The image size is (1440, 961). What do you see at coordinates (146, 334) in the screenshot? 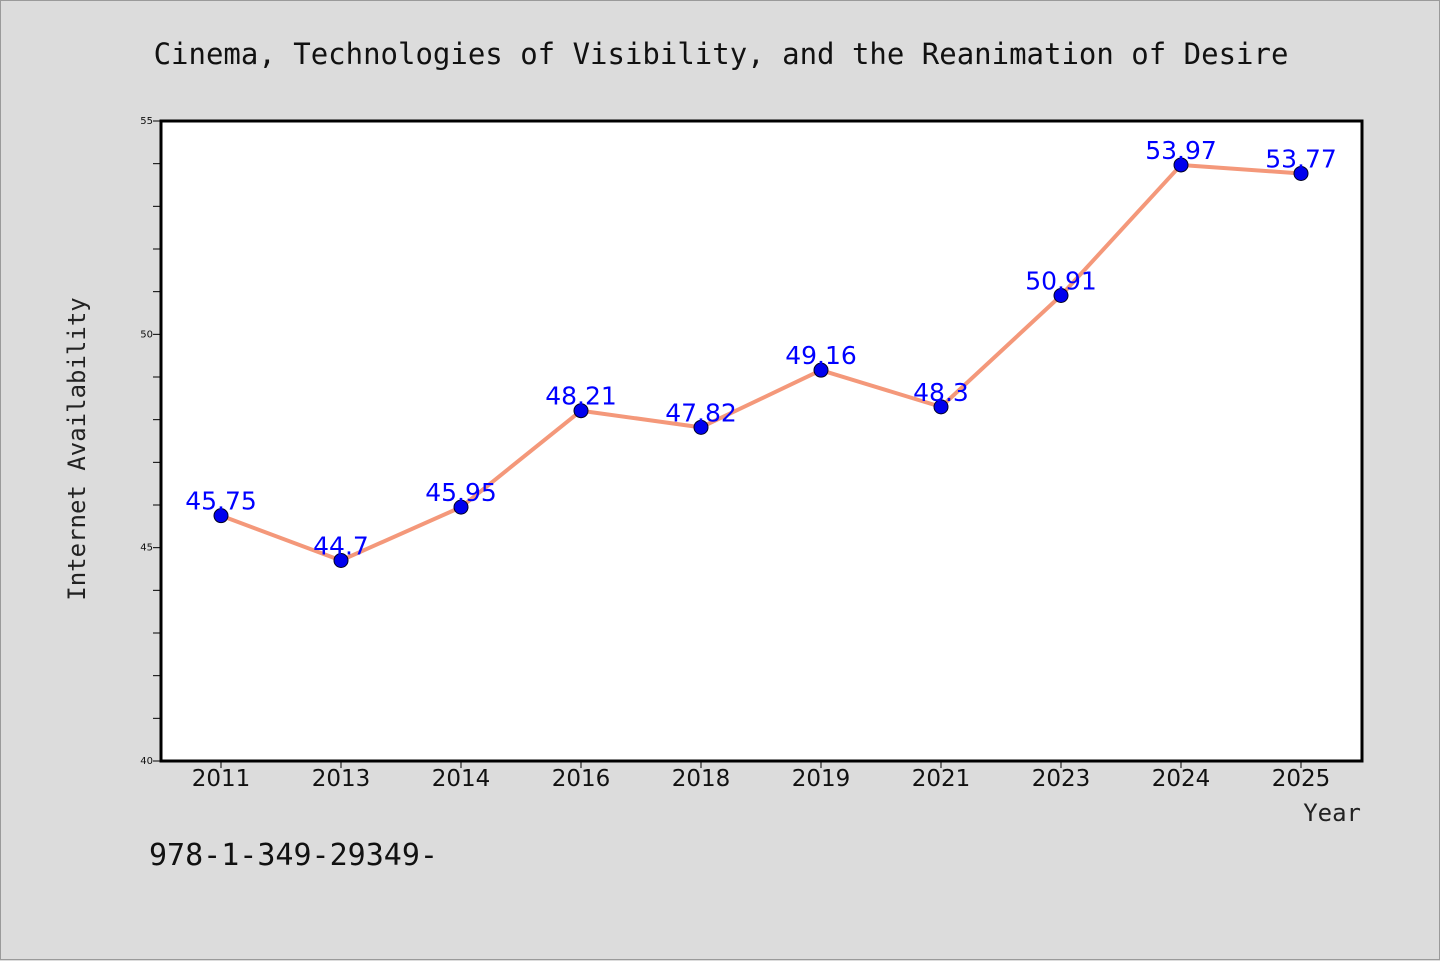
I see `y-tick-label: 50` at bounding box center [146, 334].